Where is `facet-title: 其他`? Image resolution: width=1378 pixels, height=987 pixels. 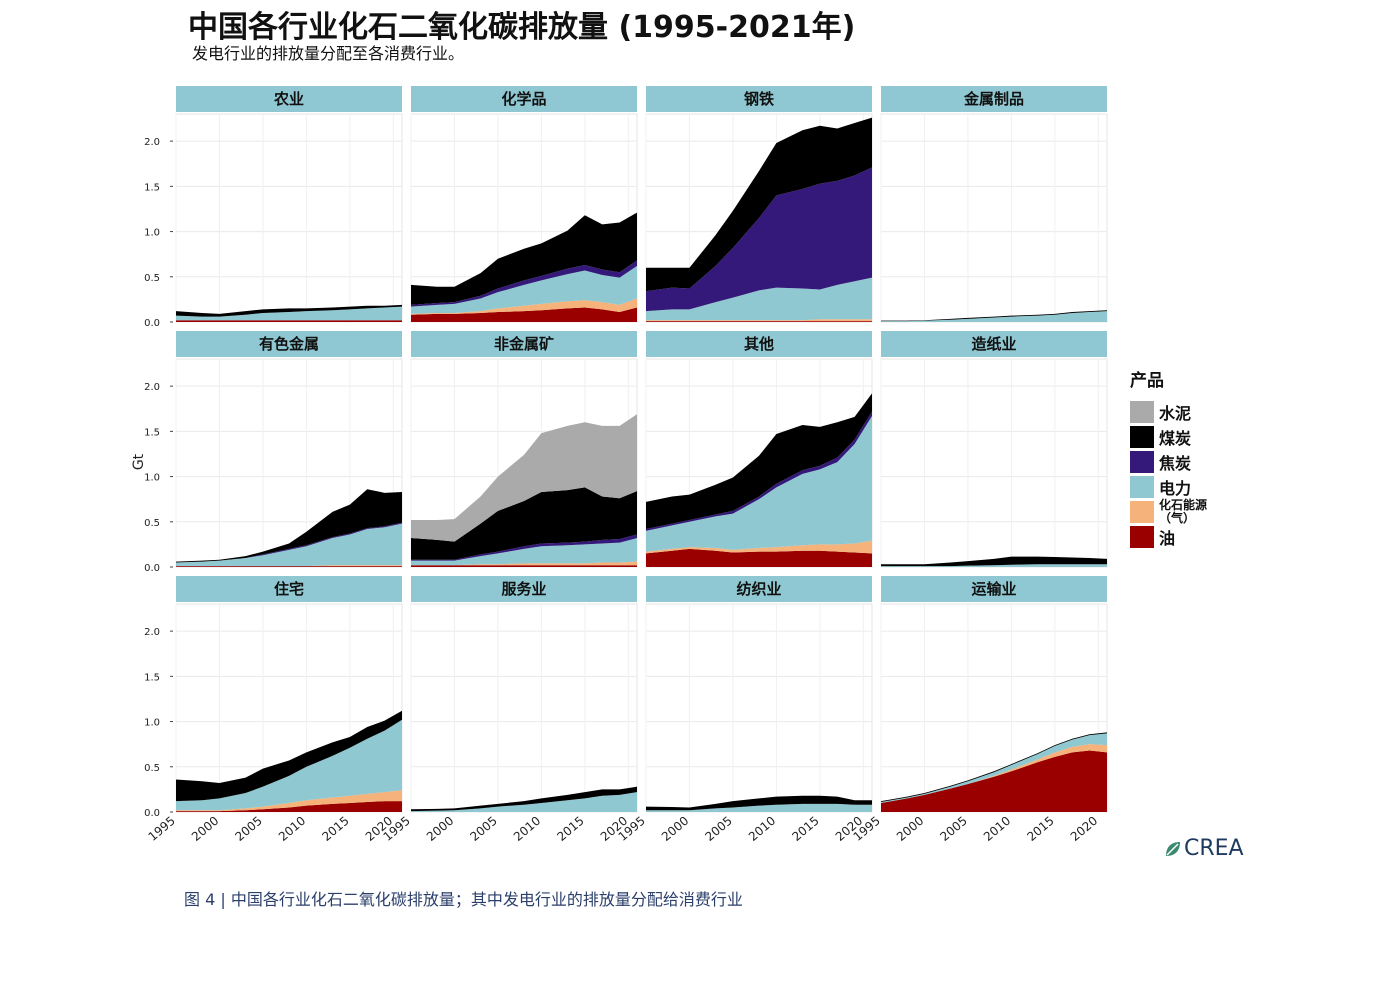 facet-title: 其他 is located at coordinates (759, 344).